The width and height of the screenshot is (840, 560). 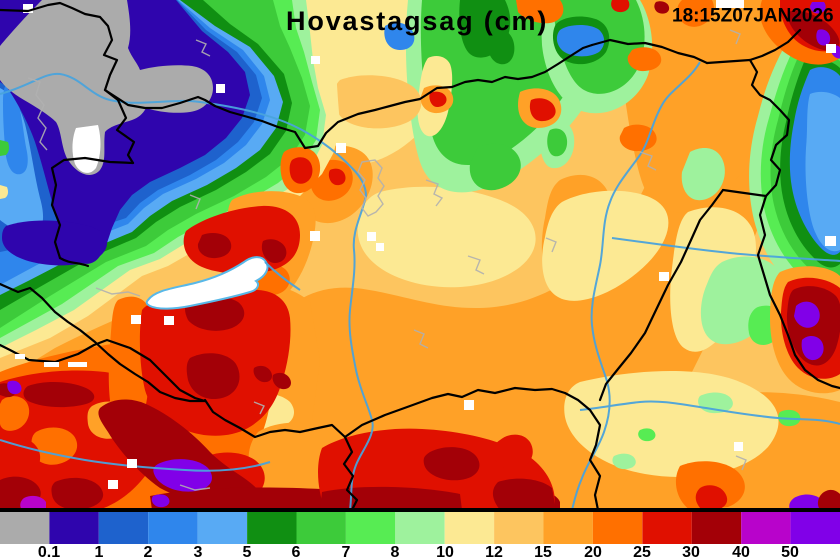 What do you see at coordinates (395, 552) in the screenshot?
I see `svg-text: 8` at bounding box center [395, 552].